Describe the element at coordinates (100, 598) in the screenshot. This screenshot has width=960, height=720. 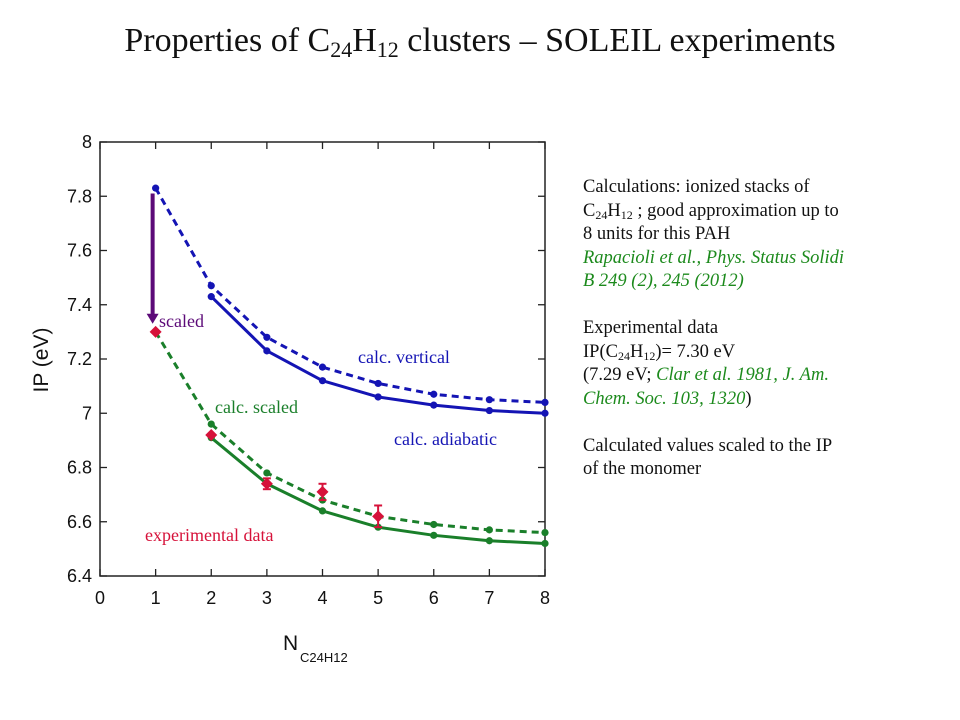
I see `x-tick-label: 0` at that location.